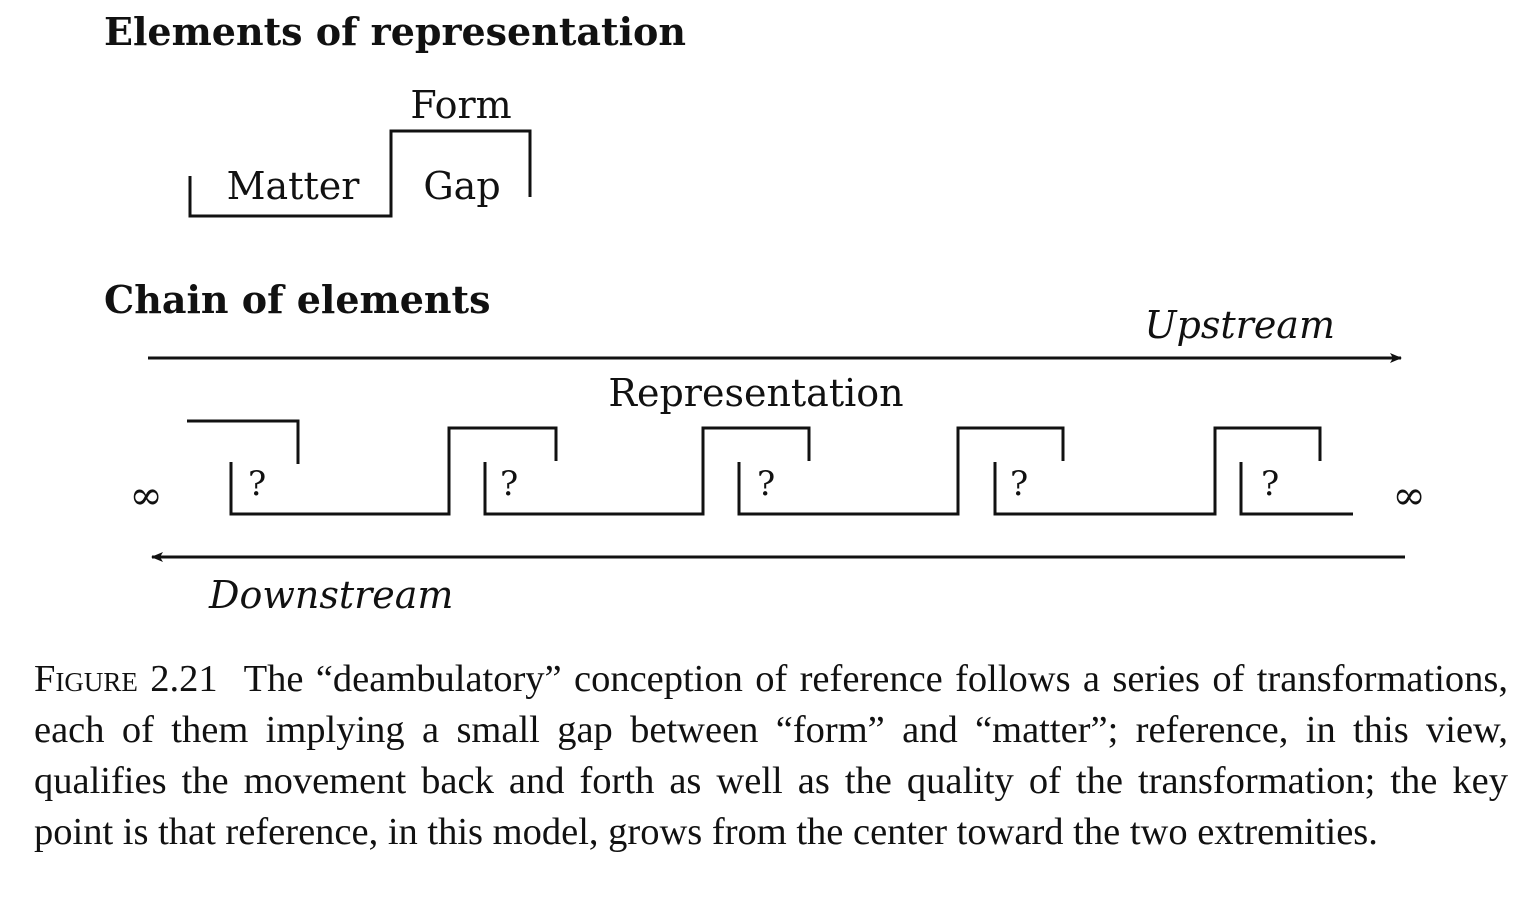  I want to click on chain-top-segment, so click(243, 441).